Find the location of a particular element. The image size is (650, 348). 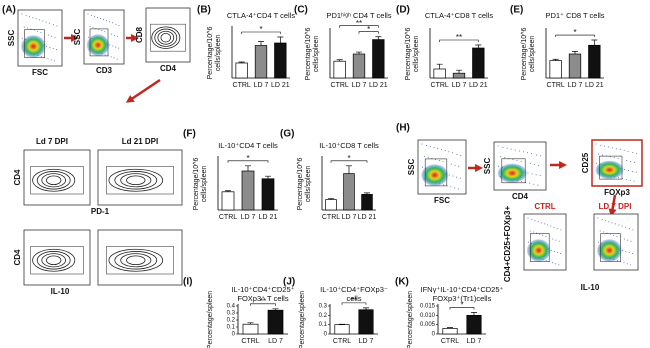

flow-y-label: CD8 is located at coordinates (139, 34).